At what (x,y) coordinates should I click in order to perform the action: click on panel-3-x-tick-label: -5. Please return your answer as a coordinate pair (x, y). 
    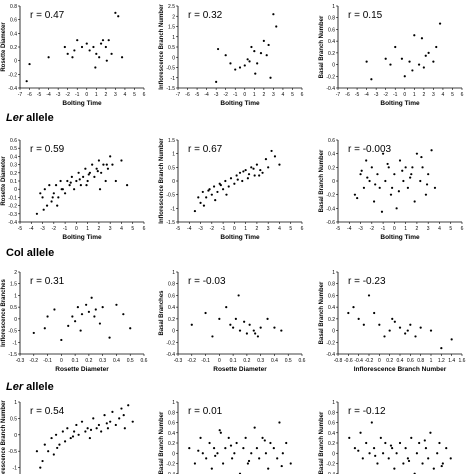
    Looking at the image, I should click on (357, 95).